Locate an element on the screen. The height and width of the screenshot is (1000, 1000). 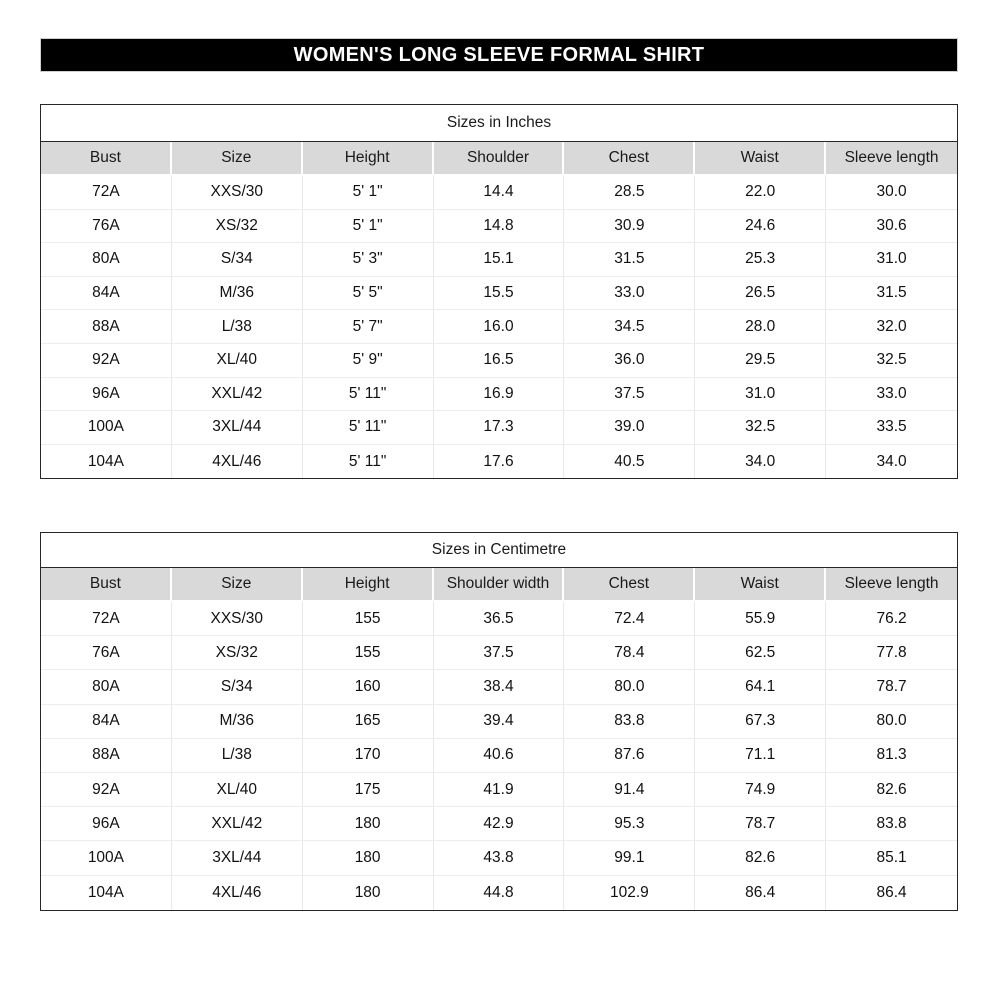
table-cell: 15.1 is located at coordinates (499, 259).